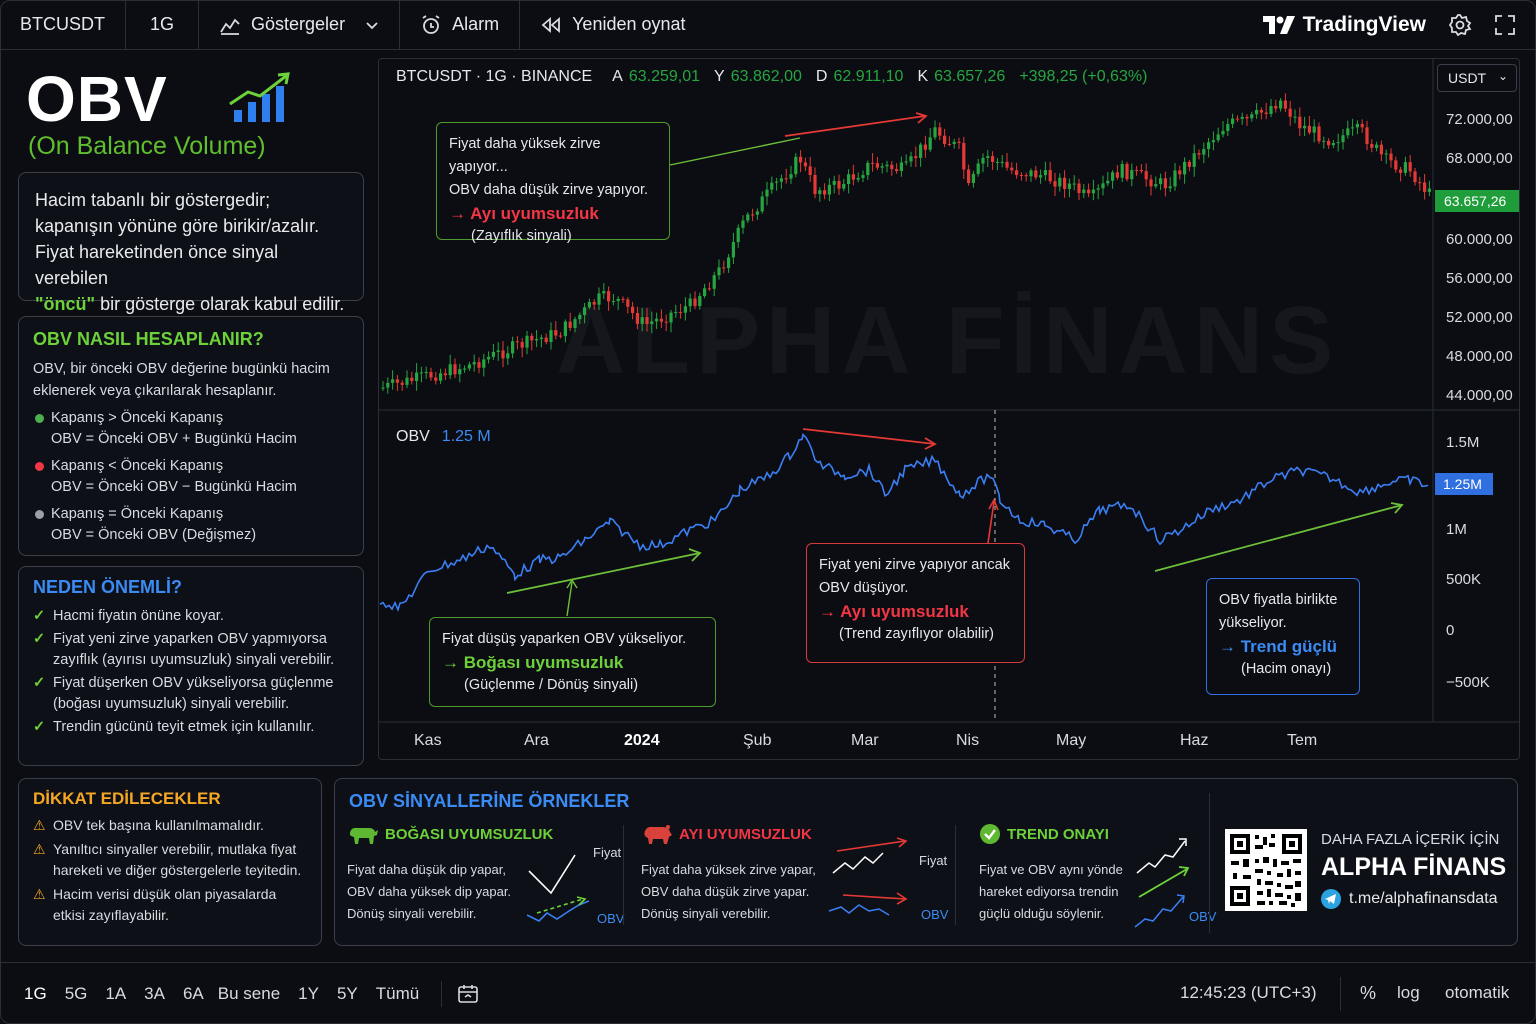 Image resolution: width=1536 pixels, height=1024 pixels. What do you see at coordinates (174, 487) in the screenshot?
I see `rule-formula: OBV = Önceki OBV − Bugünkü Hacim` at bounding box center [174, 487].